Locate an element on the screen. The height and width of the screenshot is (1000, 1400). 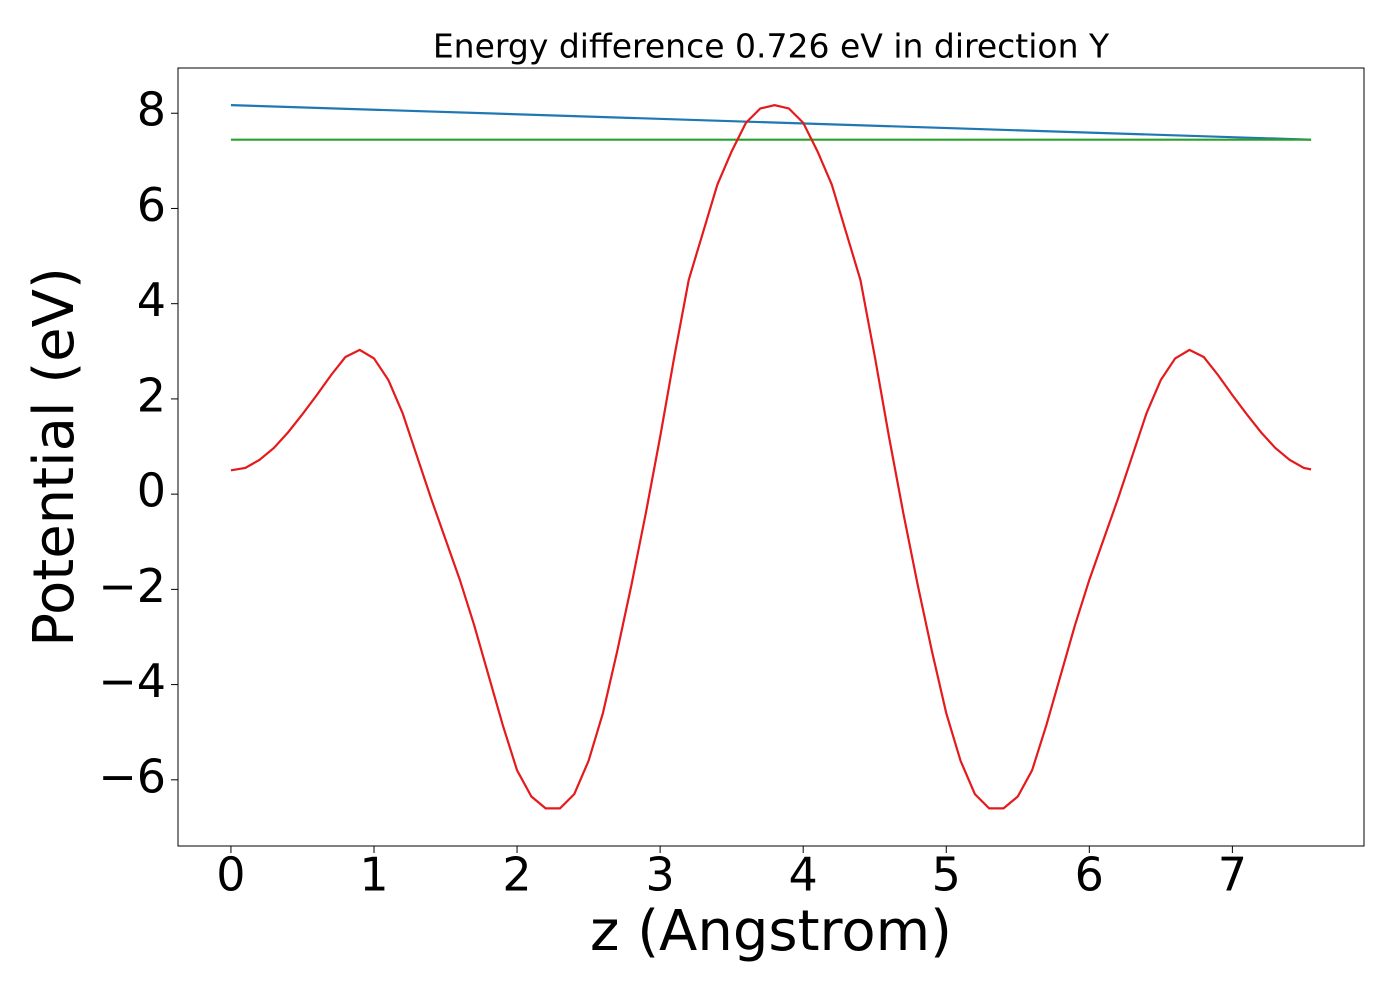
x-tick-label: 7 is located at coordinates (1232, 875).